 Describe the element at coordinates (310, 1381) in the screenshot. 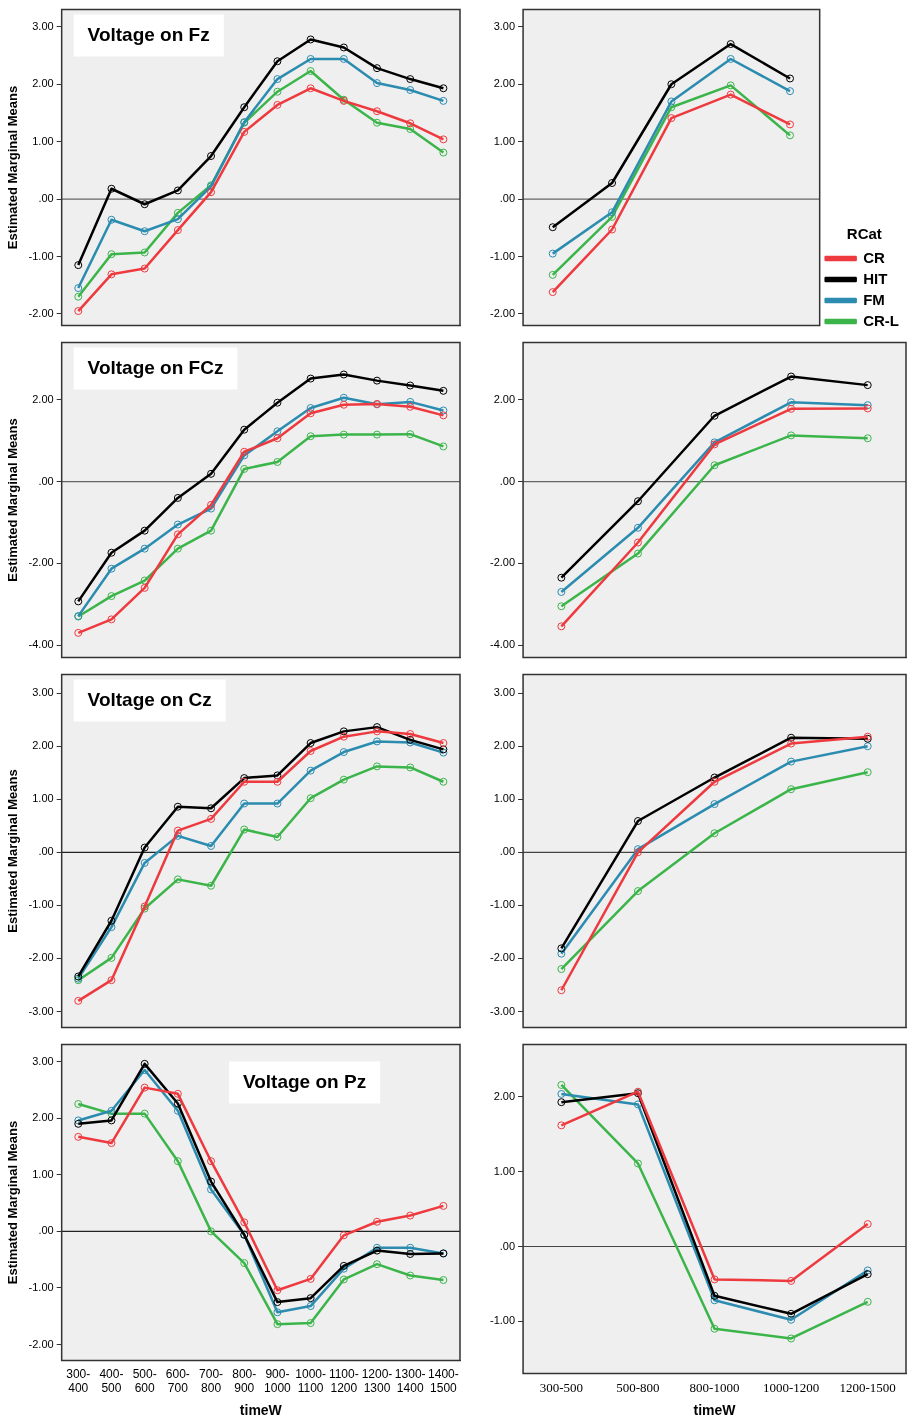

I see `x-tick-label: 1000-1100` at that location.